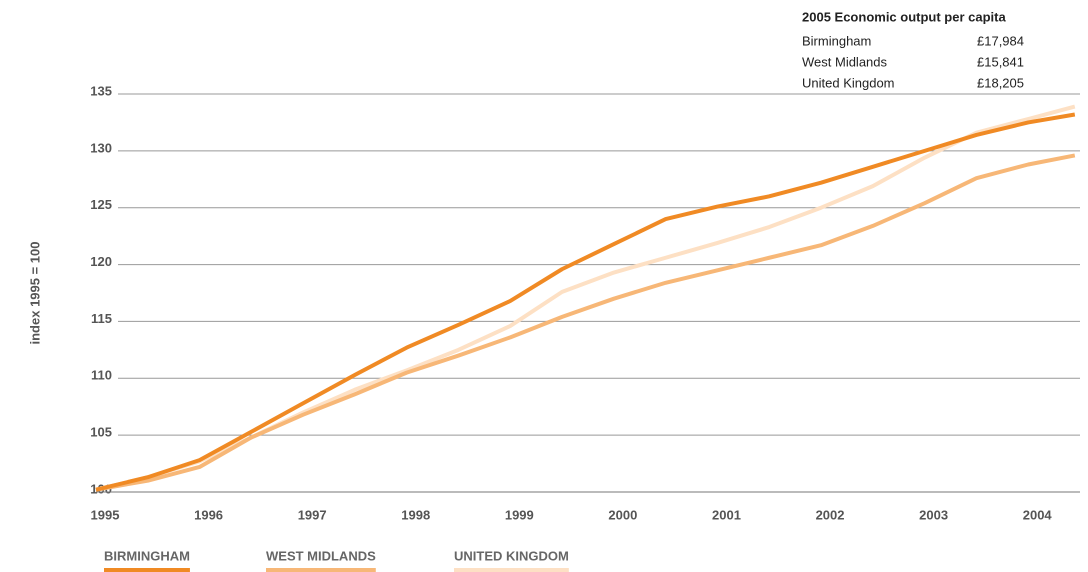 Image resolution: width=1088 pixels, height=572 pixels. What do you see at coordinates (1000, 82) in the screenshot?
I see `table-value: £18,205` at bounding box center [1000, 82].